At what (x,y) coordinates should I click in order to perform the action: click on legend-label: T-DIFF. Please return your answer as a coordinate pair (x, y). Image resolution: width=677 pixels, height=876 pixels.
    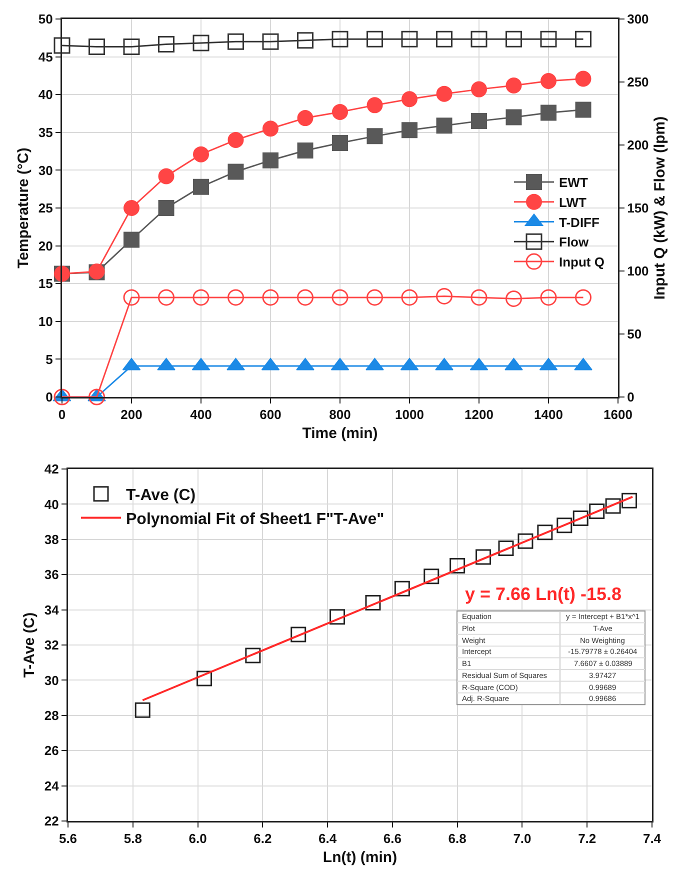
    Looking at the image, I should click on (579, 222).